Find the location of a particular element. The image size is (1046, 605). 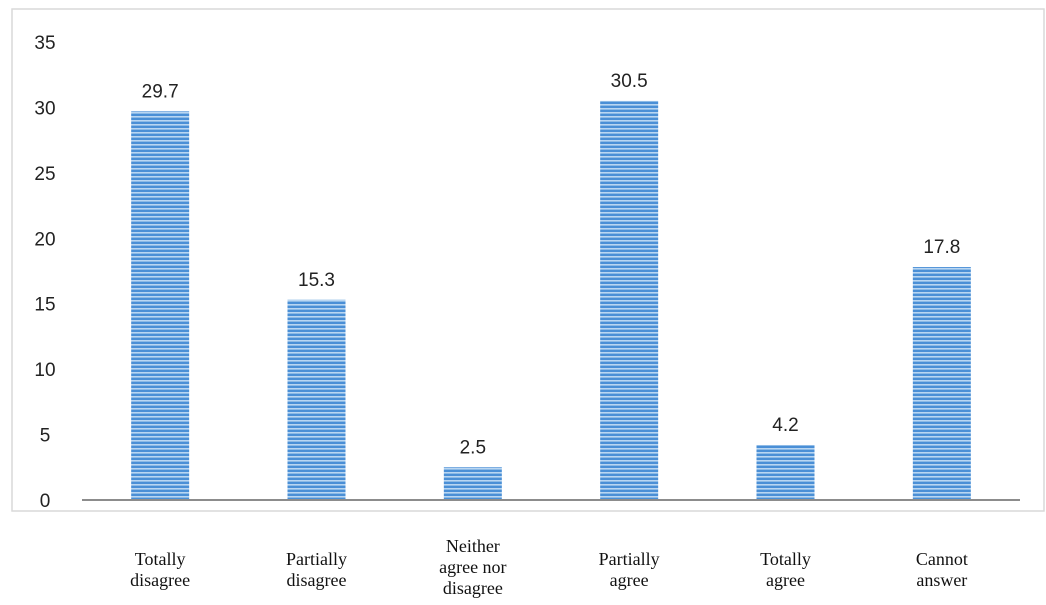

category-label: Neither agree nor disagree is located at coordinates (472, 567).